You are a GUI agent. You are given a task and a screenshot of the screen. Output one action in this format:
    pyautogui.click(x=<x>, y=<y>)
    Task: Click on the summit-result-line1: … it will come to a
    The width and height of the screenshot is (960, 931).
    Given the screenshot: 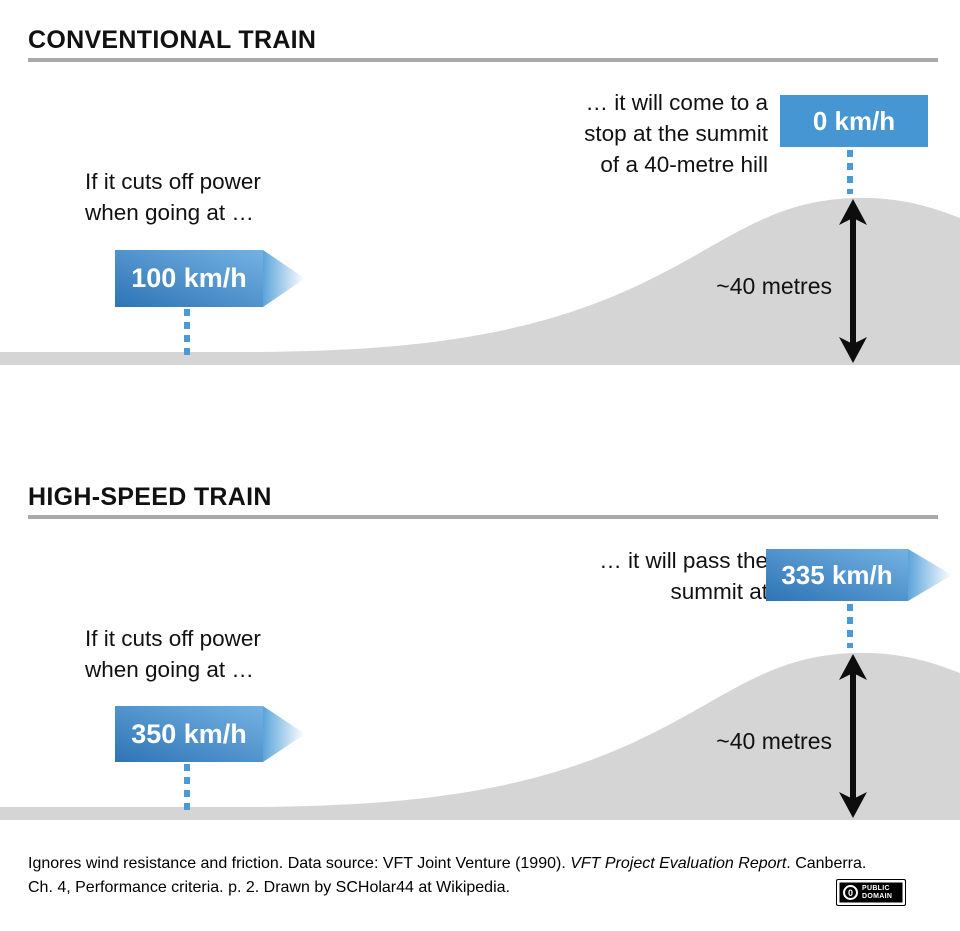 What is the action you would take?
    pyautogui.click(x=676, y=102)
    